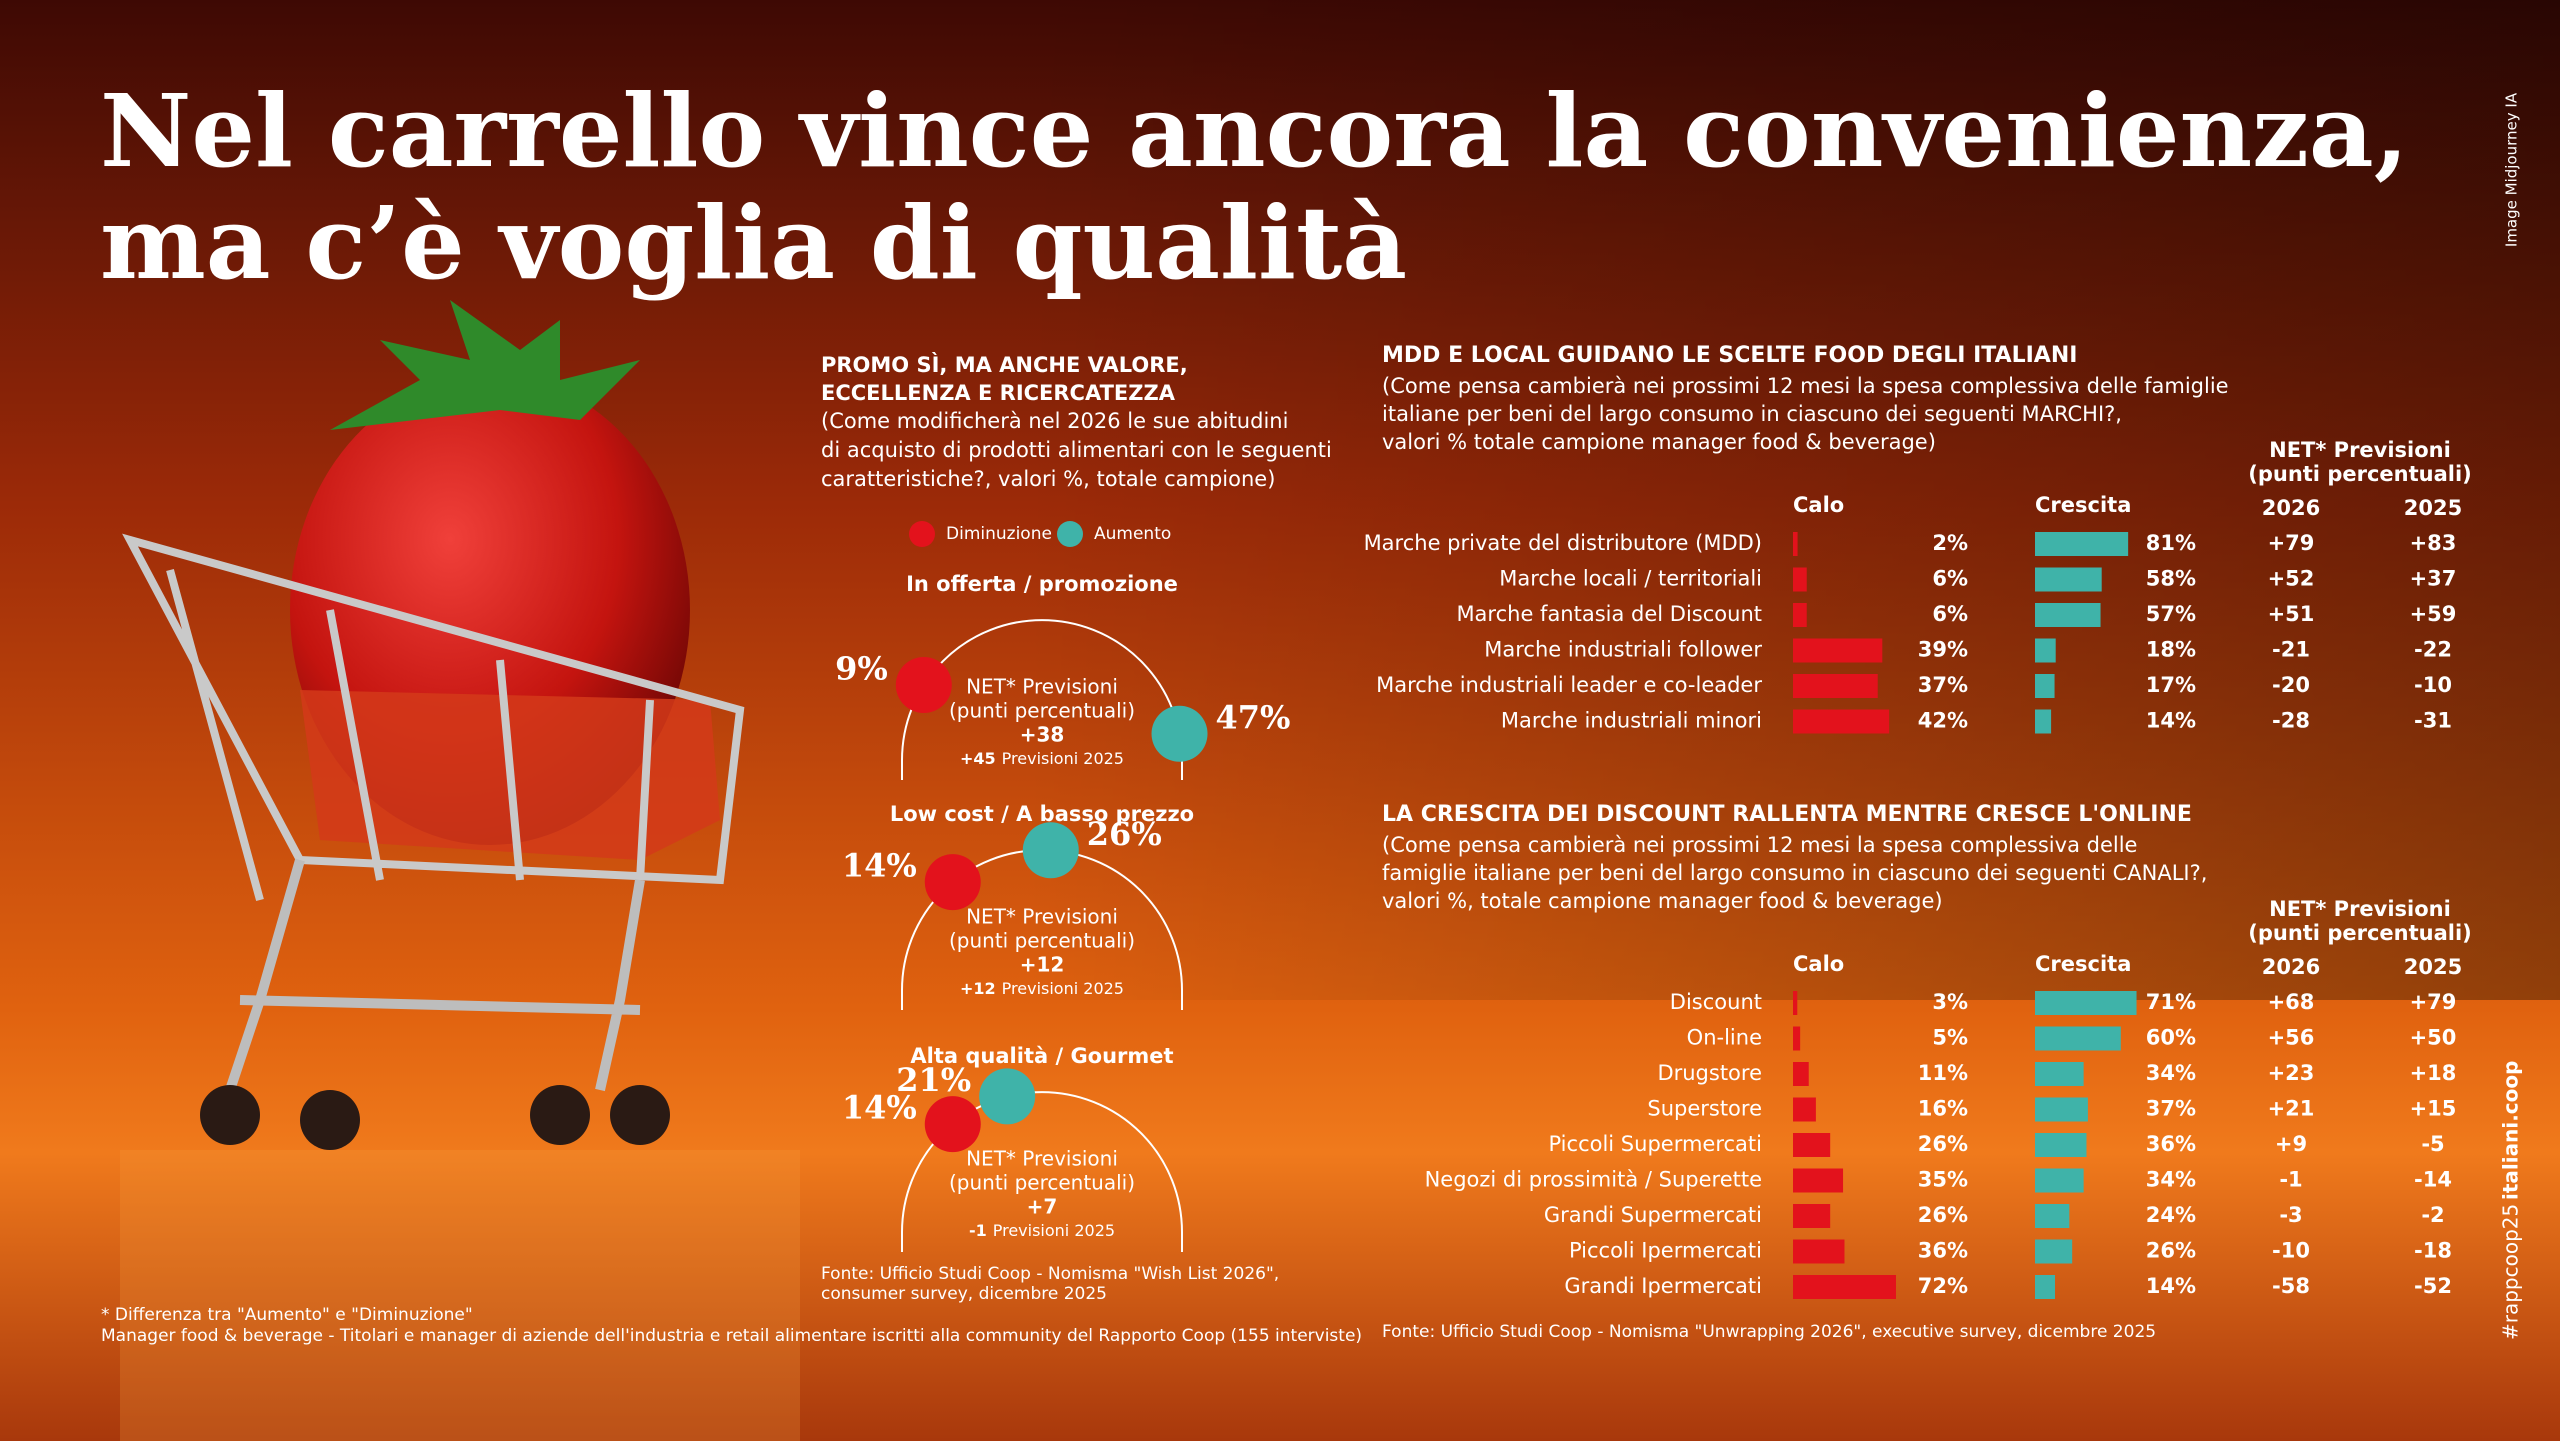  Describe the element at coordinates (933, 1080) in the screenshot. I see `gauge-value: 21%` at that location.